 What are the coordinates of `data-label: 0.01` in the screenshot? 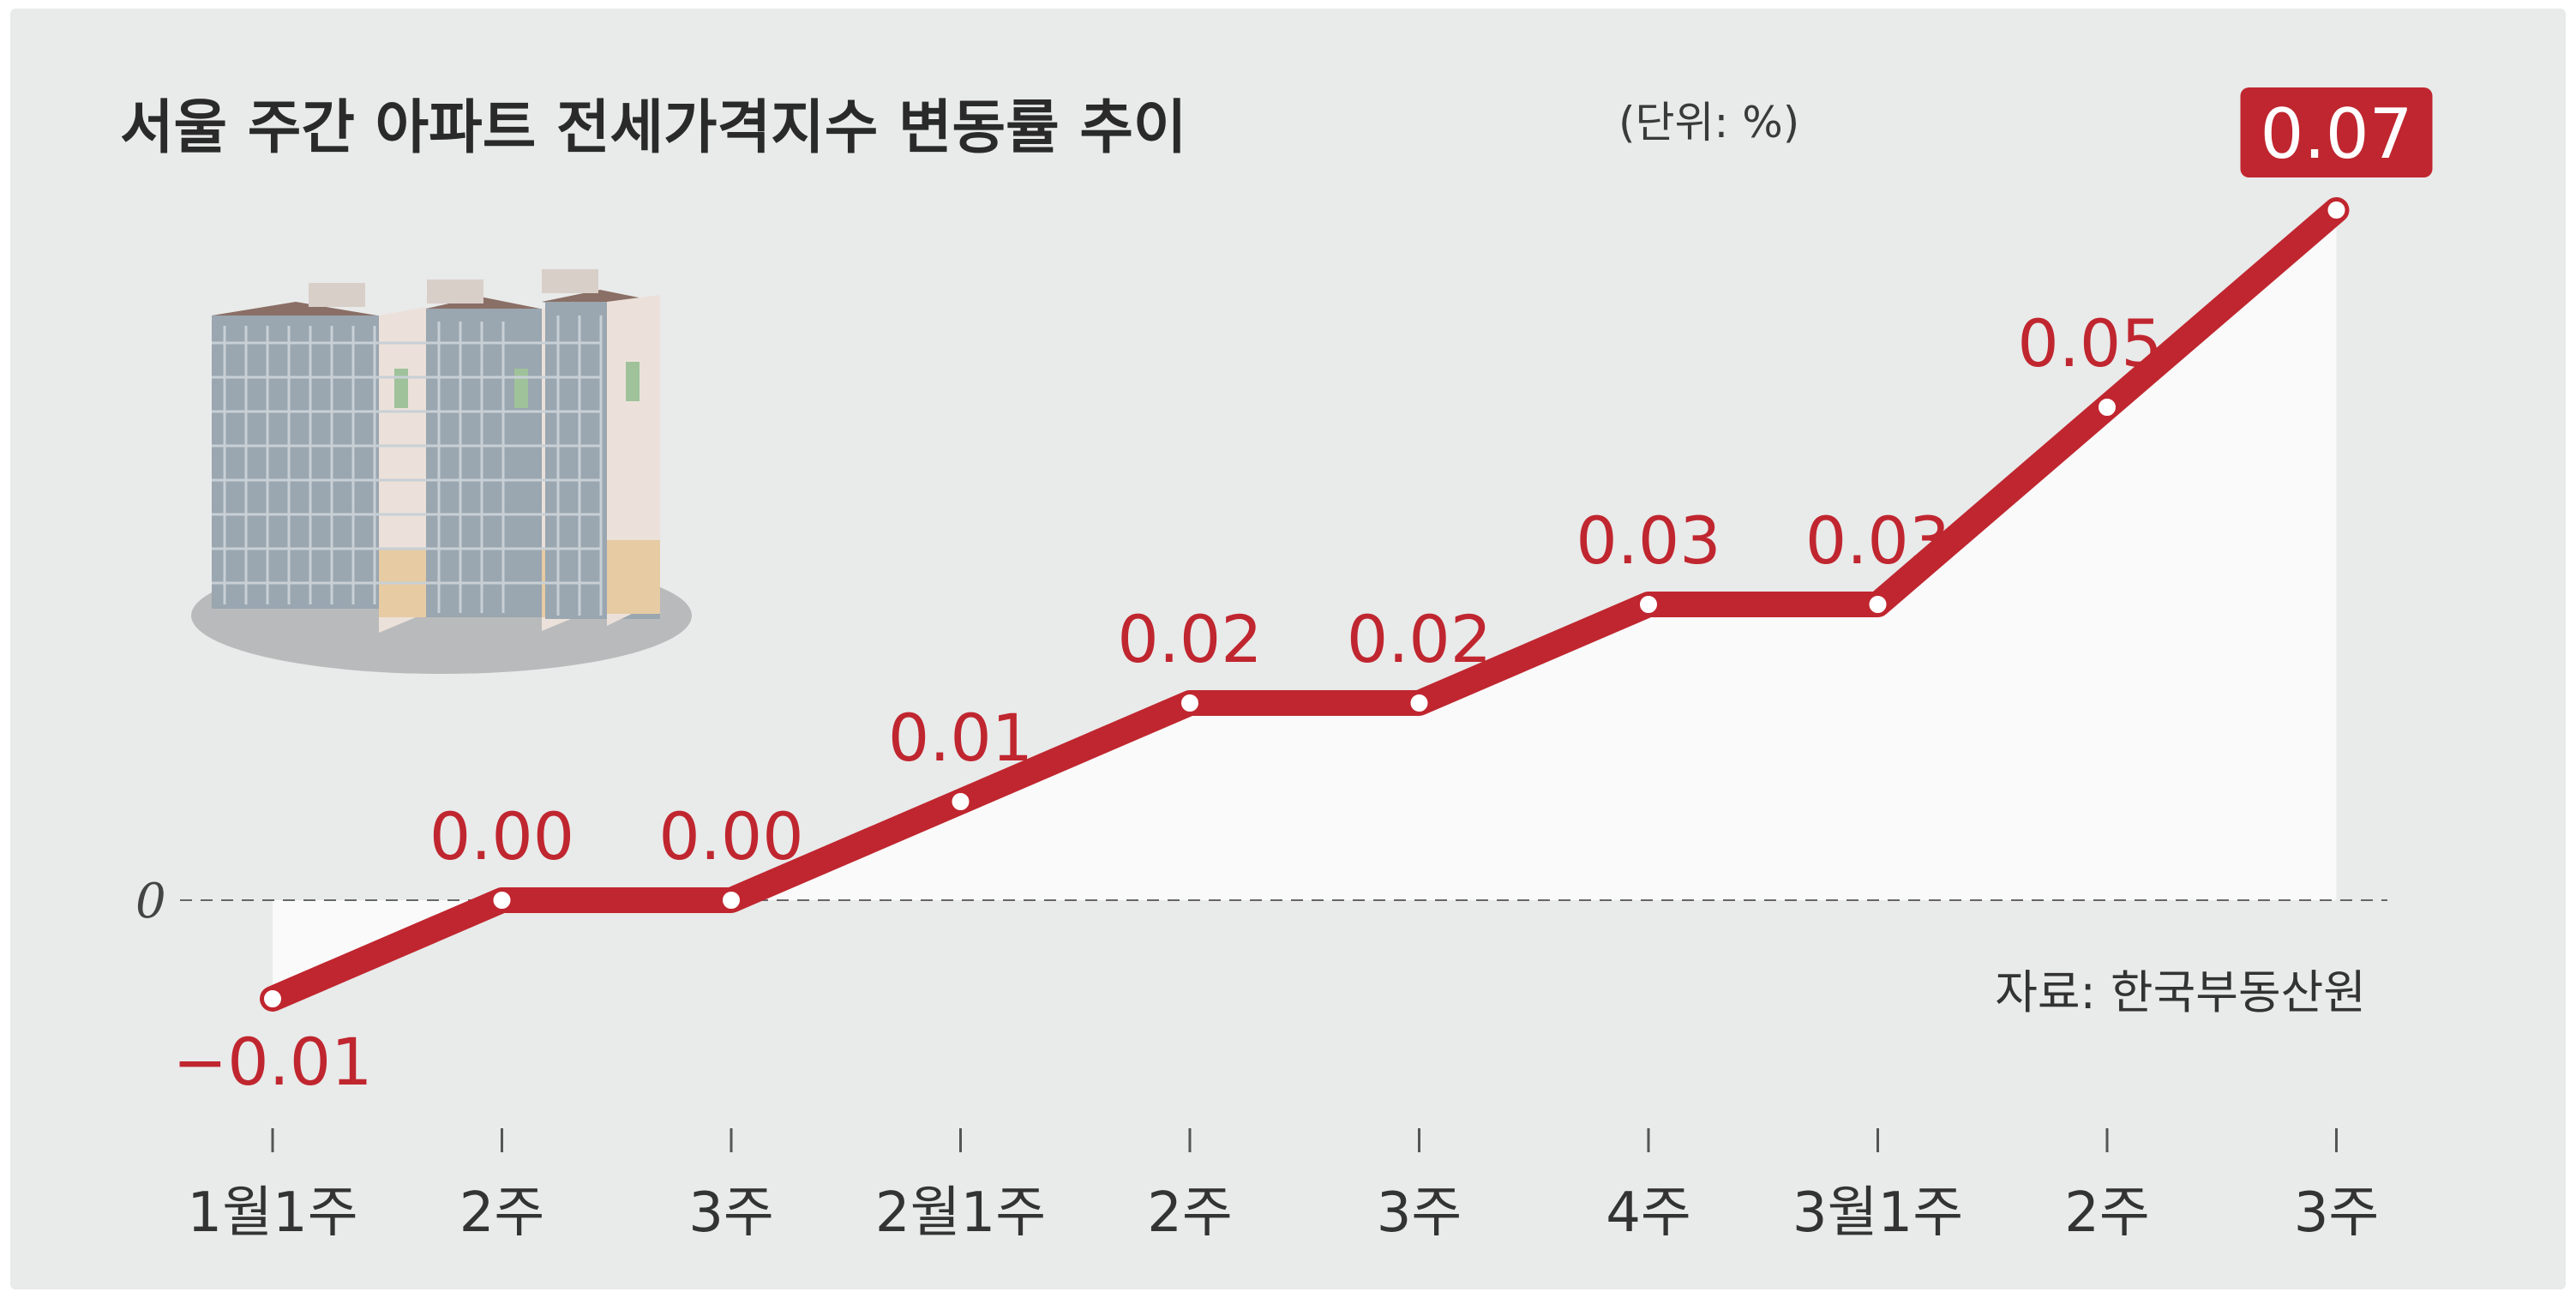 It's located at (960, 738).